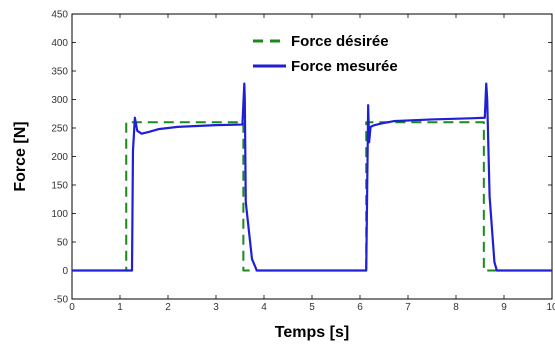 The width and height of the screenshot is (555, 345). Describe the element at coordinates (504, 307) in the screenshot. I see `x-tick-label: 9` at that location.